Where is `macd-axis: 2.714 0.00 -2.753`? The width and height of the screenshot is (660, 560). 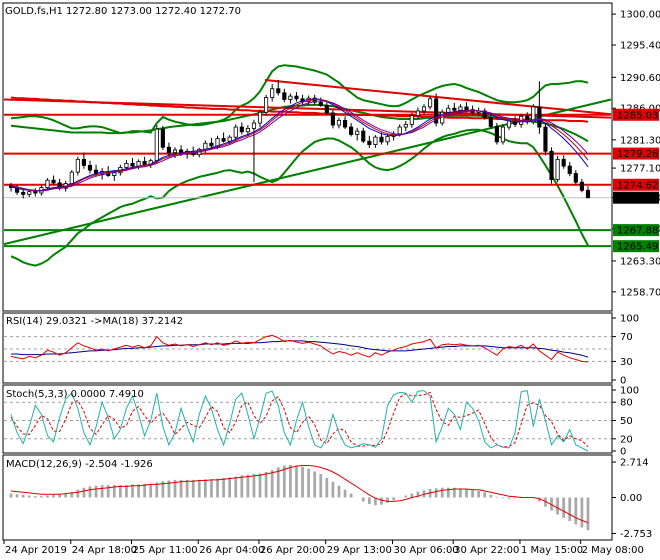
macd-axis: 2.714 0.00 -2.753 is located at coordinates (632, 499).